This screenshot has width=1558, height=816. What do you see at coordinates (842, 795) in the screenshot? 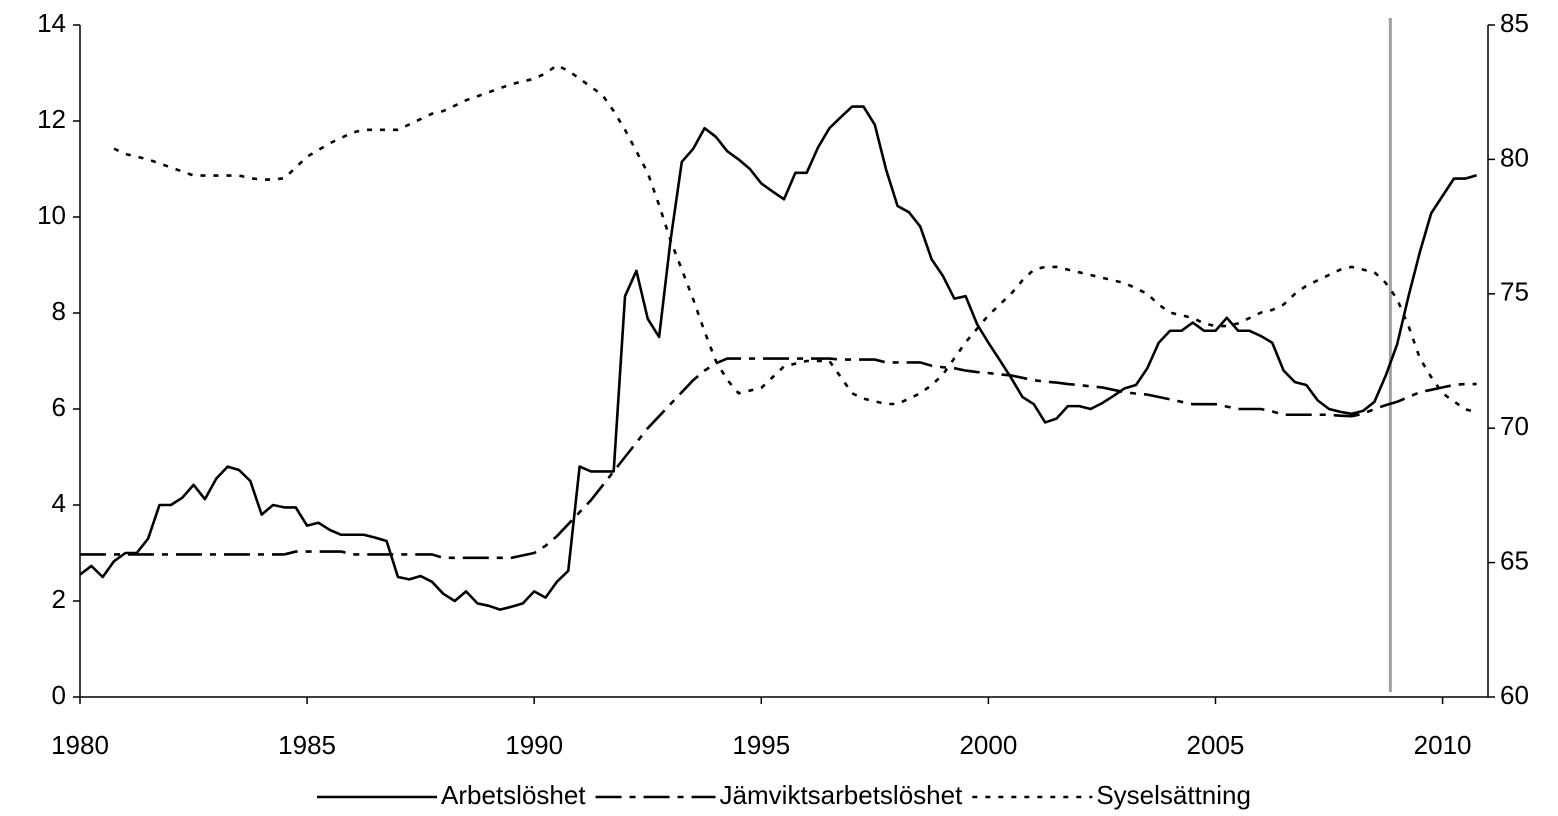
I see `legend-label: Jämviktsarbetslöshet` at bounding box center [842, 795].